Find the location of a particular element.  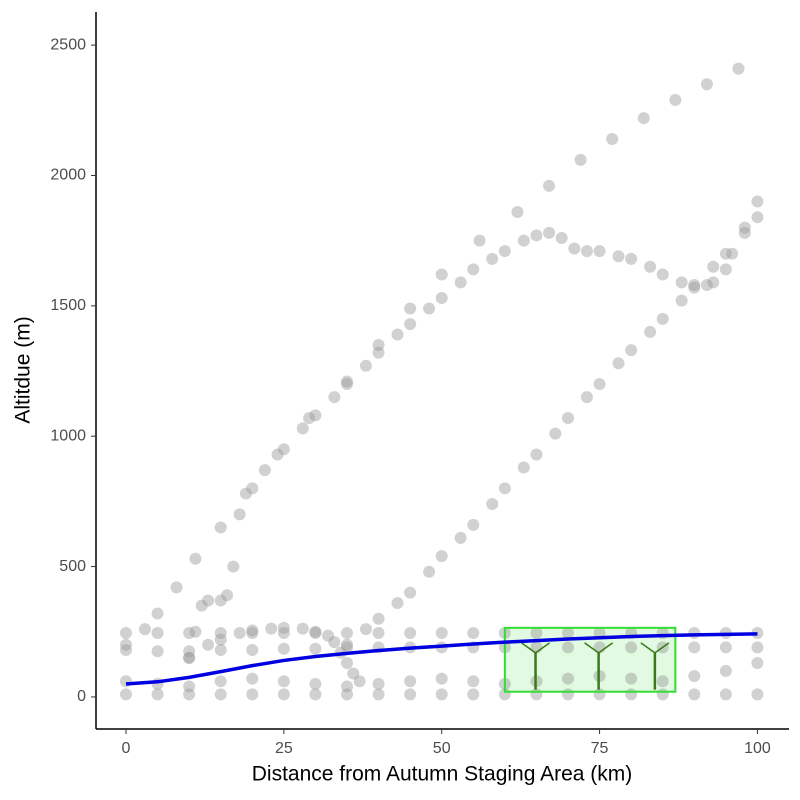

y-axis-title: Altitdue (m) is located at coordinates (23, 369).